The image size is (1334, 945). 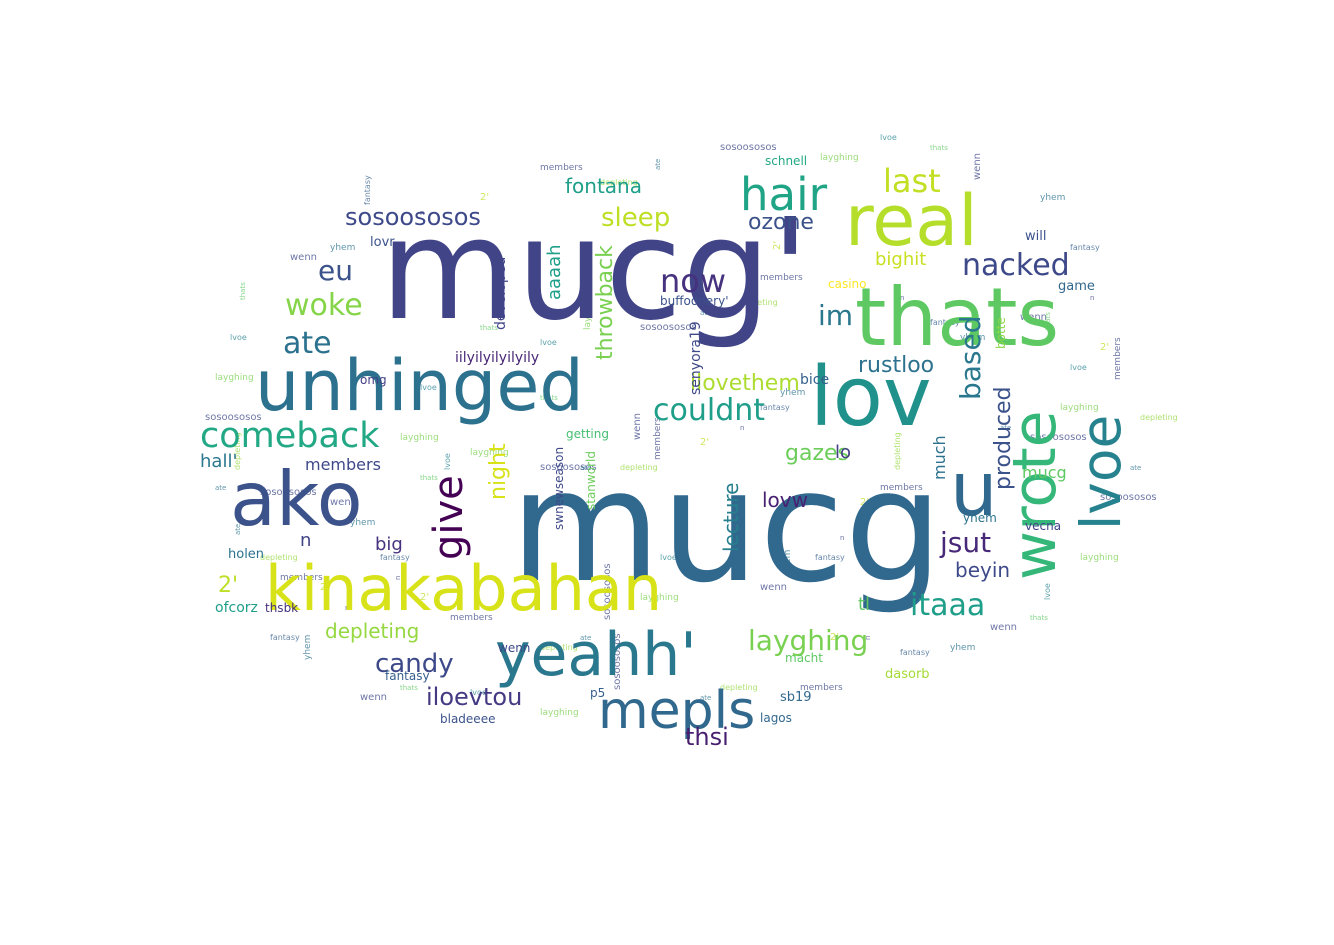 I want to click on cloud-word: tl, so click(x=864, y=604).